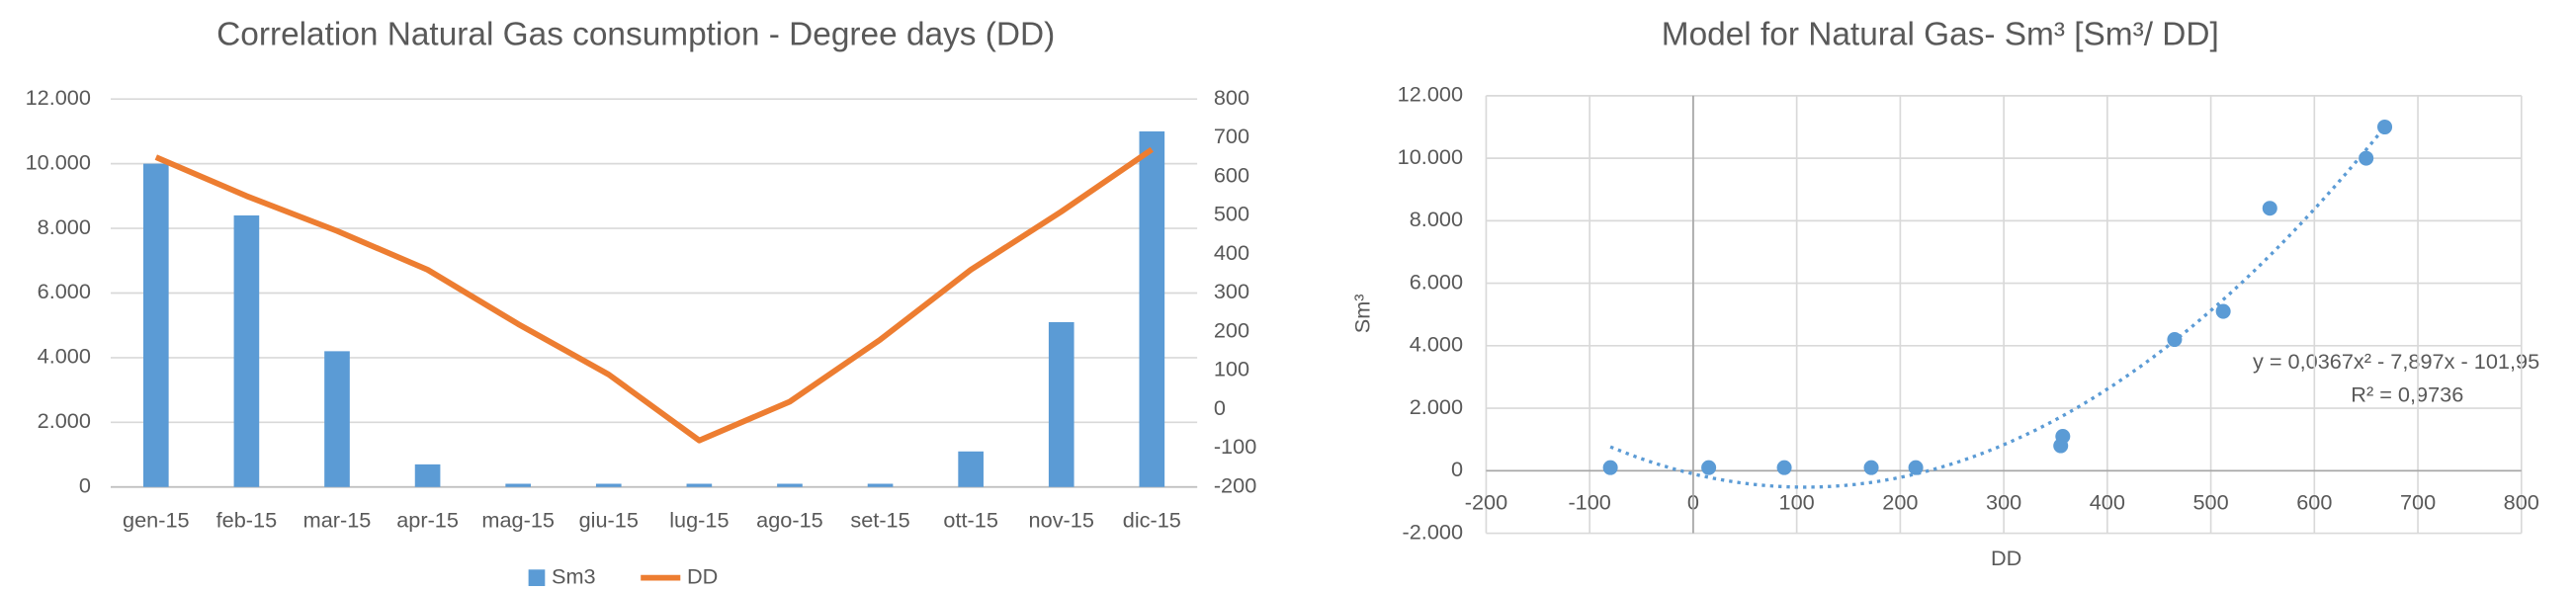  What do you see at coordinates (1589, 501) in the screenshot?
I see `x-tick-label: -100` at bounding box center [1589, 501].